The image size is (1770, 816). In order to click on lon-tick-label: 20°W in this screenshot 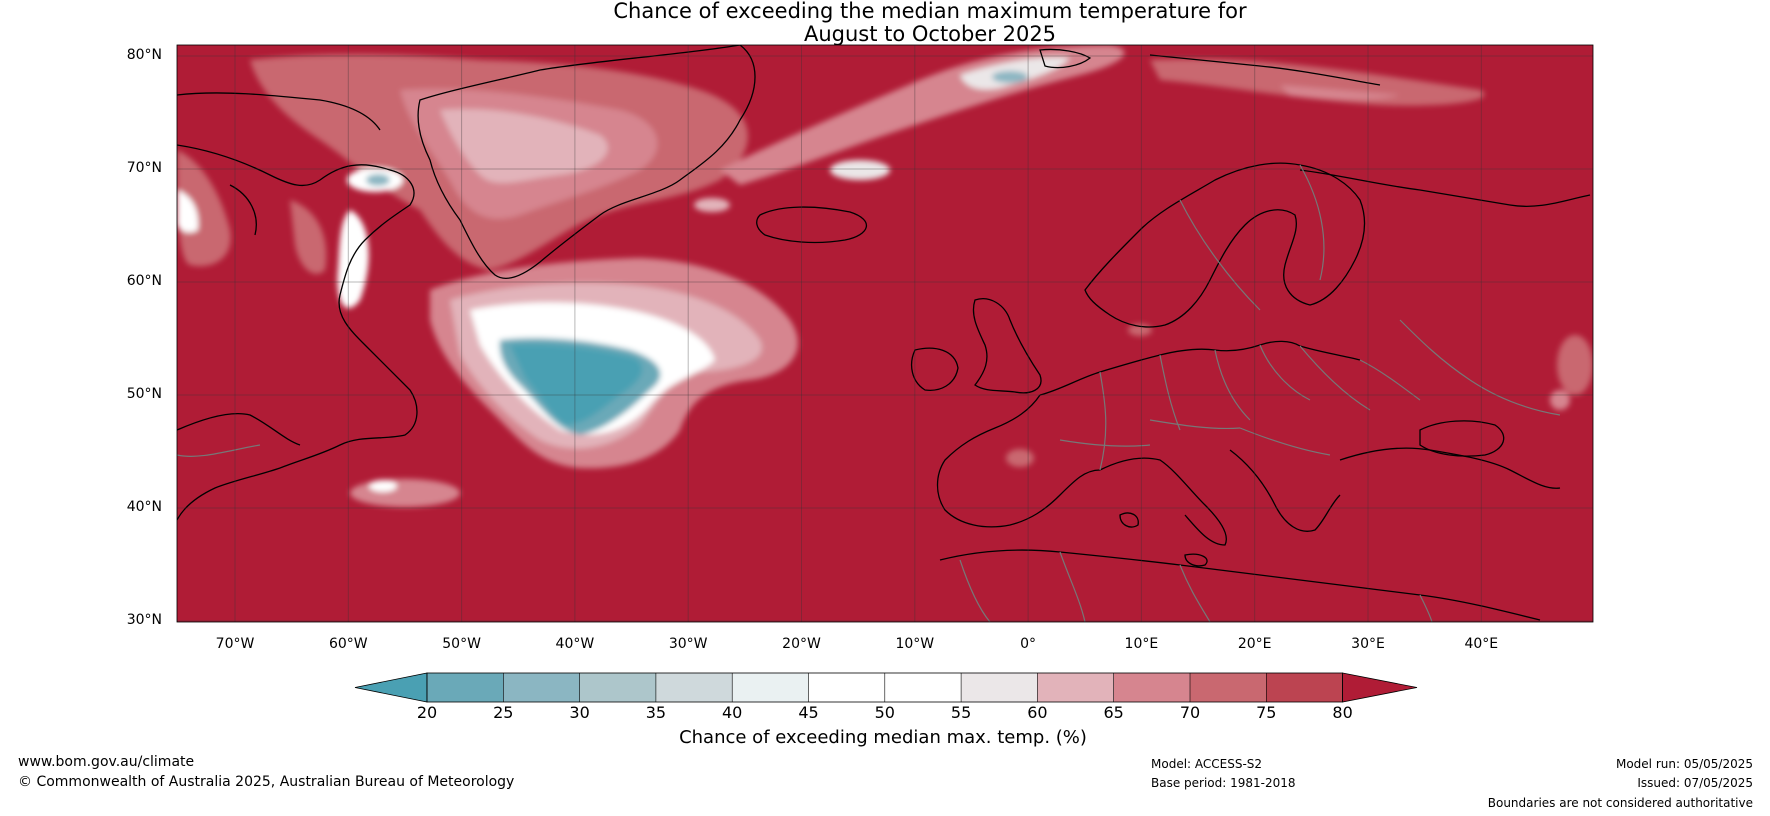, I will do `click(801, 644)`.